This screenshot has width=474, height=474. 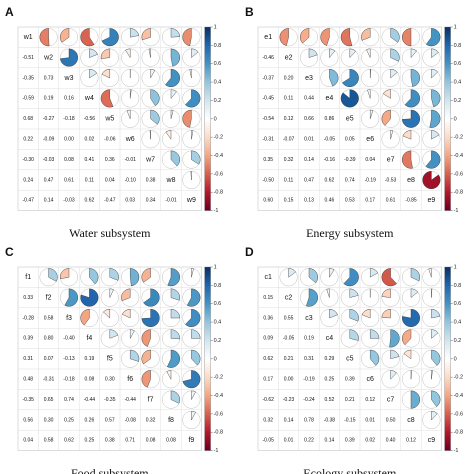 I want to click on variable-label: e6, so click(x=370, y=139).